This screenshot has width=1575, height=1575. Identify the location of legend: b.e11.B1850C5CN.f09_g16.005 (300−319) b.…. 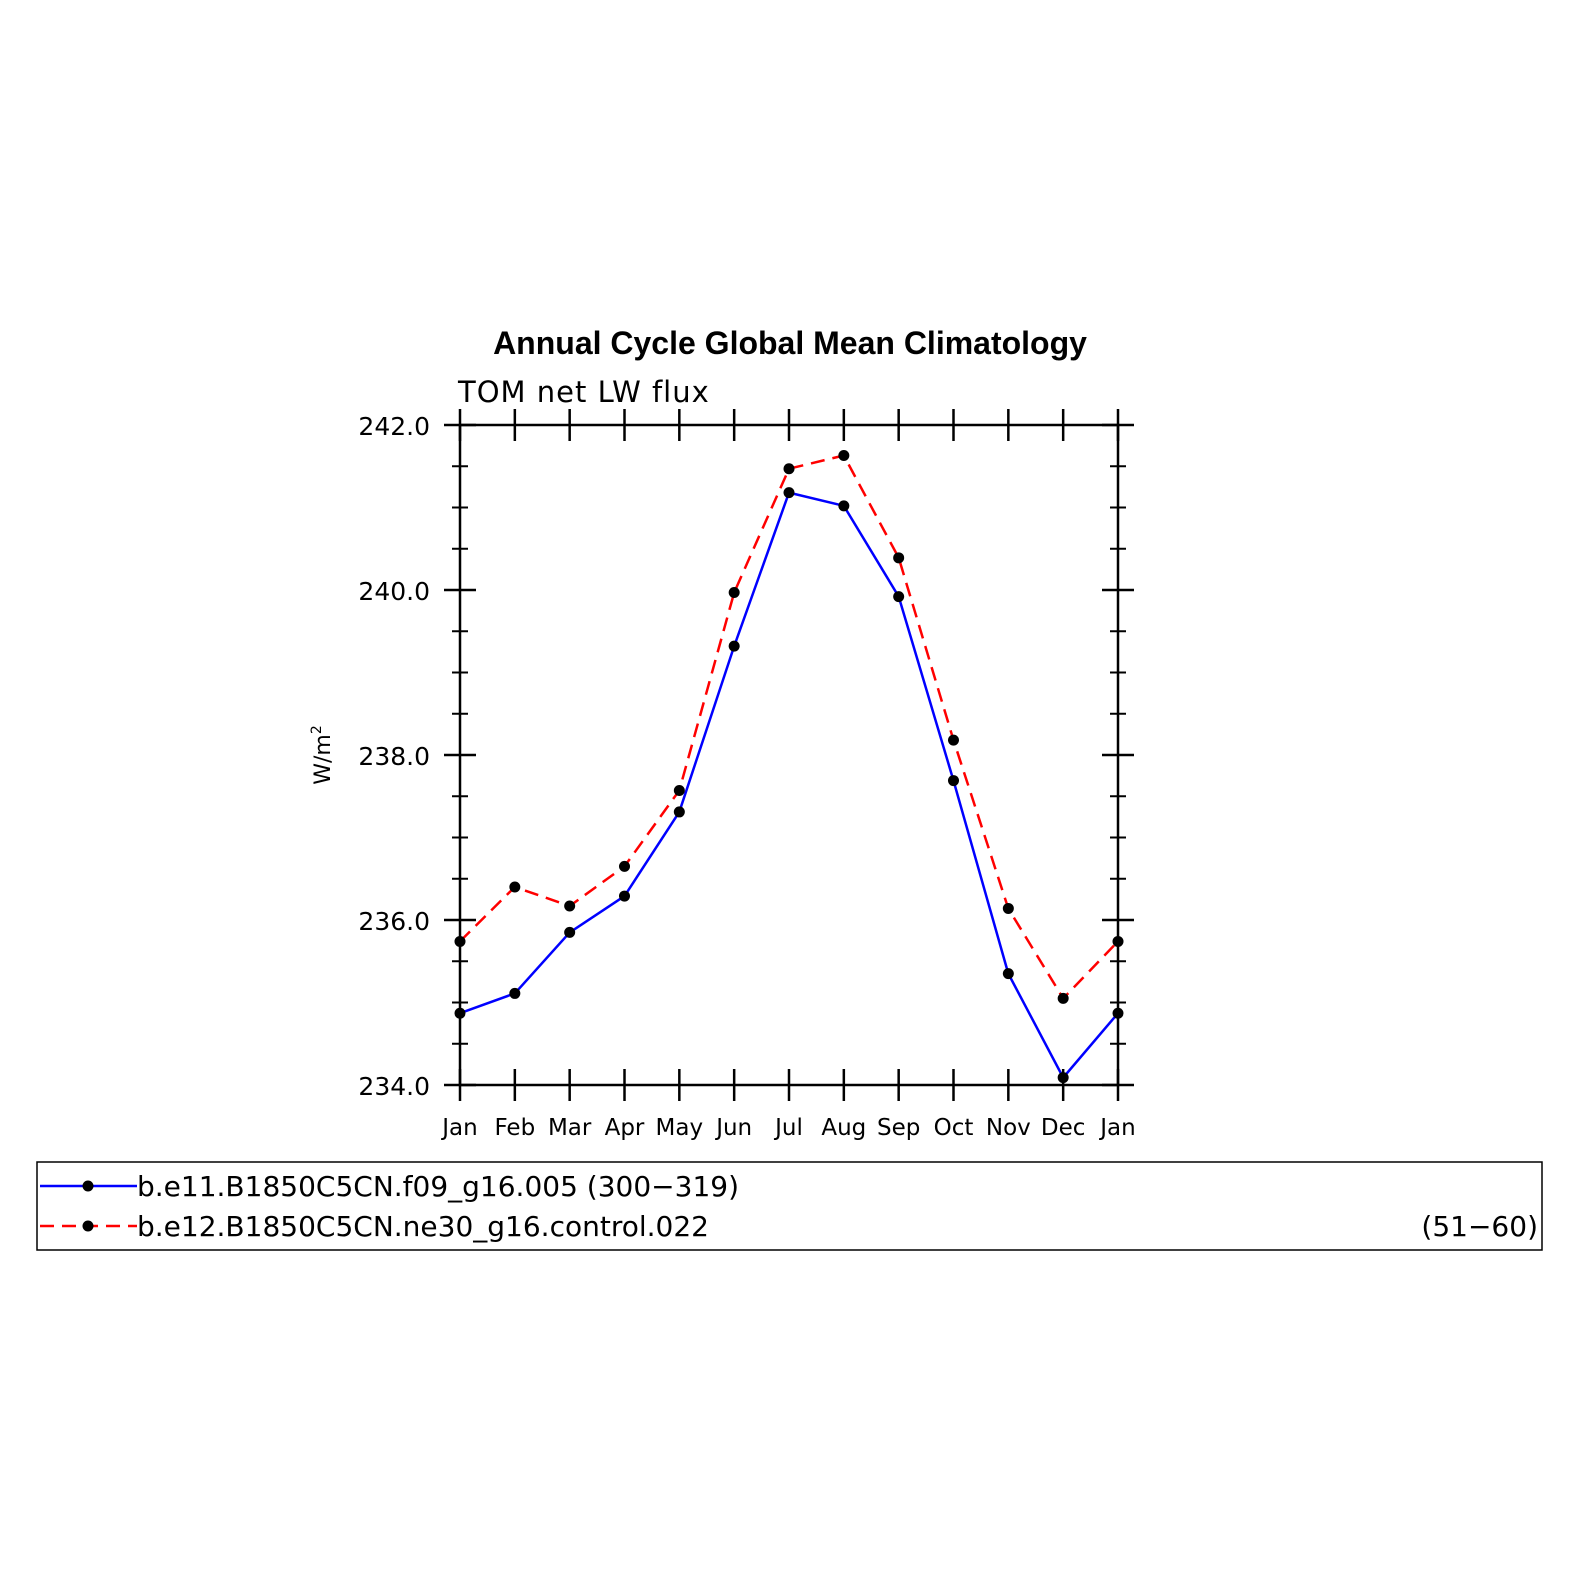
(789, 1206).